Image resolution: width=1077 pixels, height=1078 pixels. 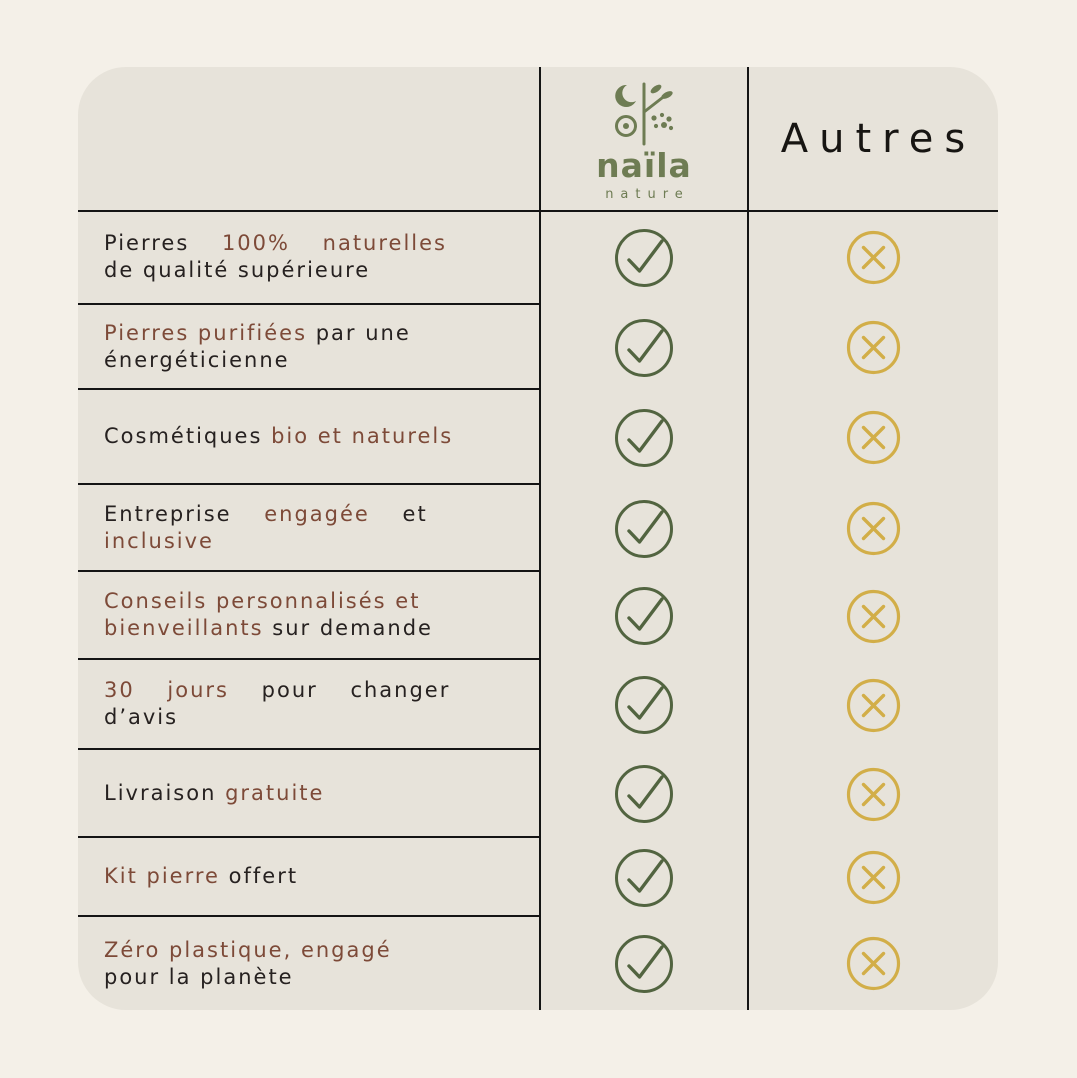 What do you see at coordinates (248, 949) in the screenshot?
I see `feature-text-accent: Zéro plastique, engagé` at bounding box center [248, 949].